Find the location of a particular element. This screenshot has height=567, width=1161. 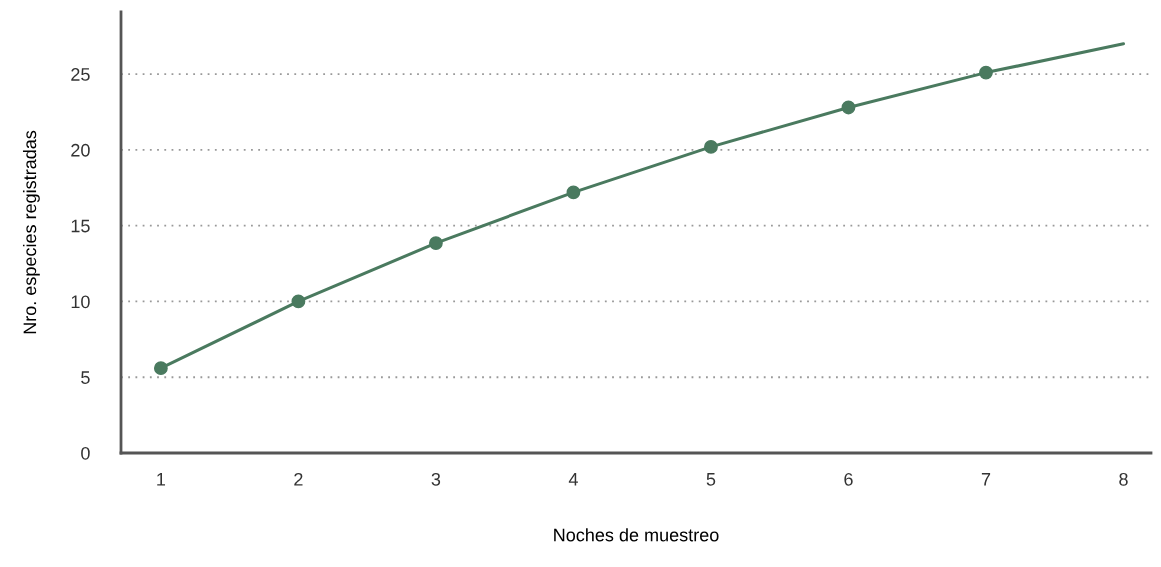

y-tick-label: 5 is located at coordinates (85, 377).